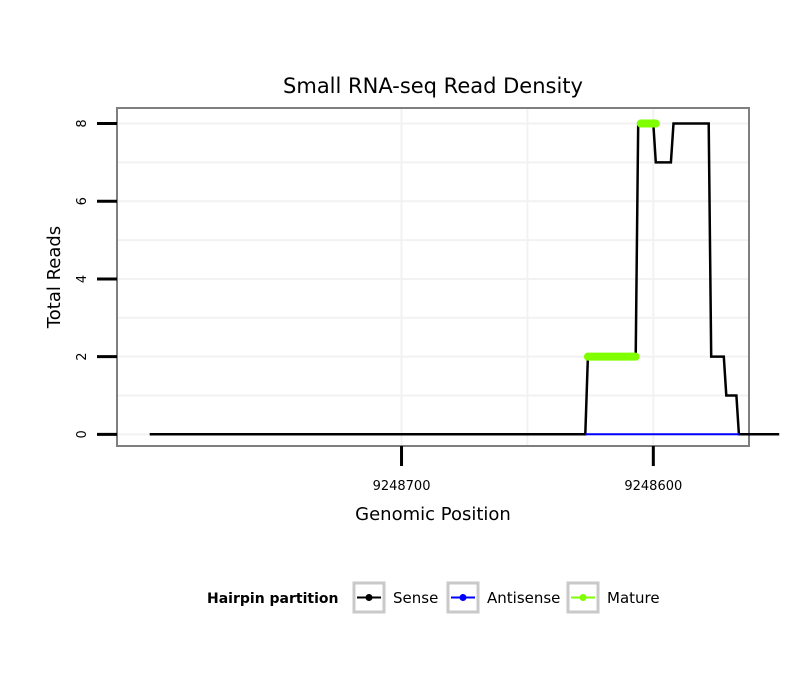 Image resolution: width=810 pixels, height=690 pixels. I want to click on legend-item-mature: Mature, so click(613, 597).